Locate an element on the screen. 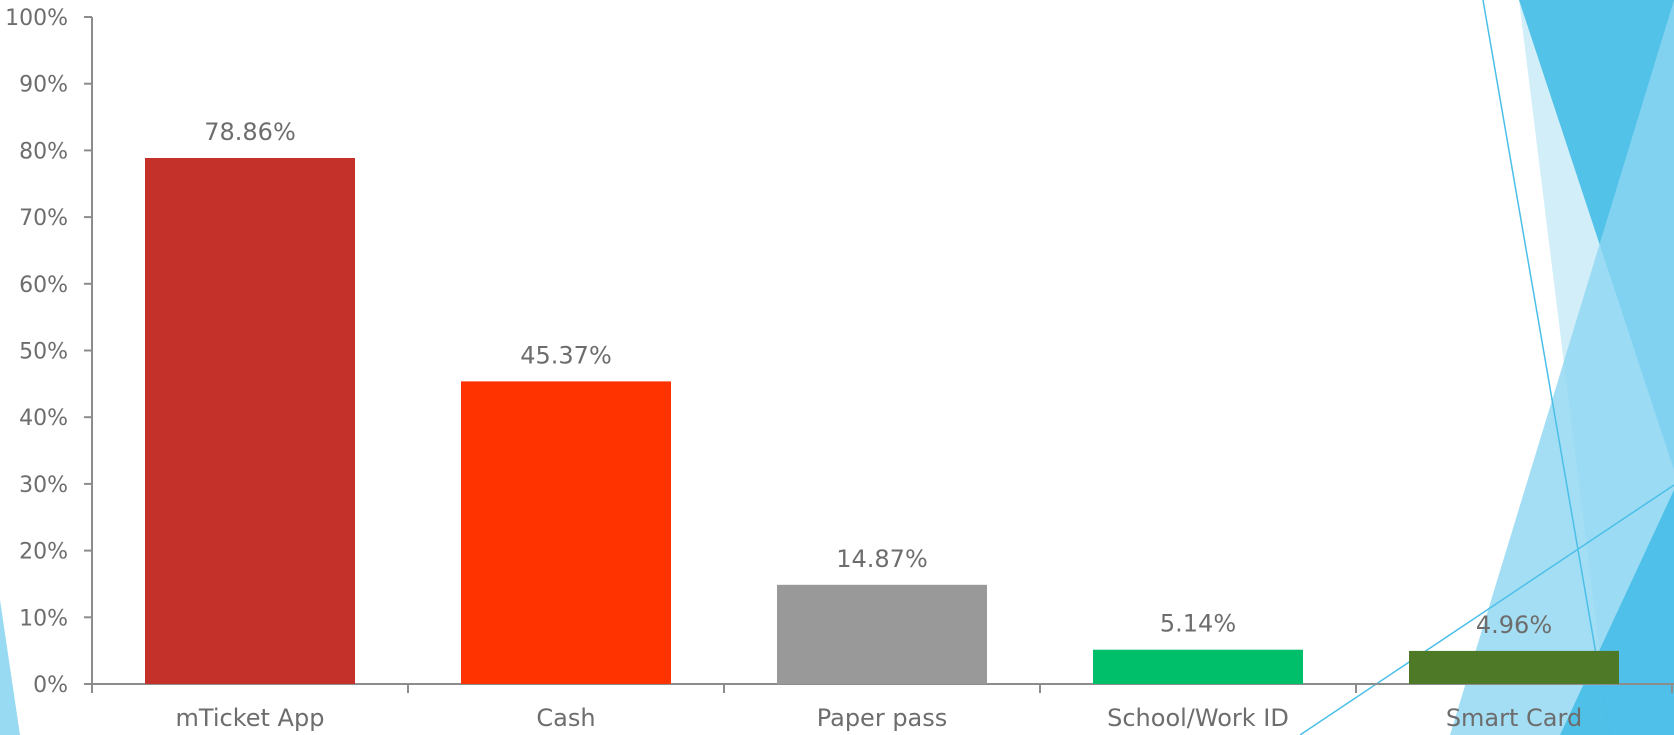 The width and height of the screenshot is (1674, 735). y-tick-label: 50% is located at coordinates (43, 352).